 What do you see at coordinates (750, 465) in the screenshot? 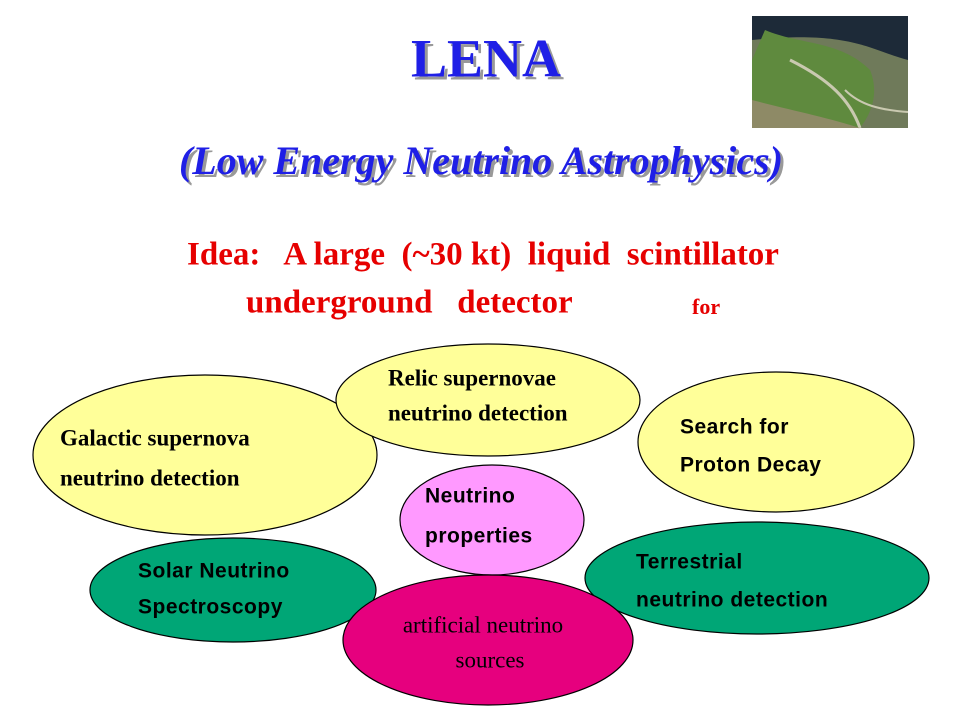
I see `bubble-text: Proton Decay` at bounding box center [750, 465].